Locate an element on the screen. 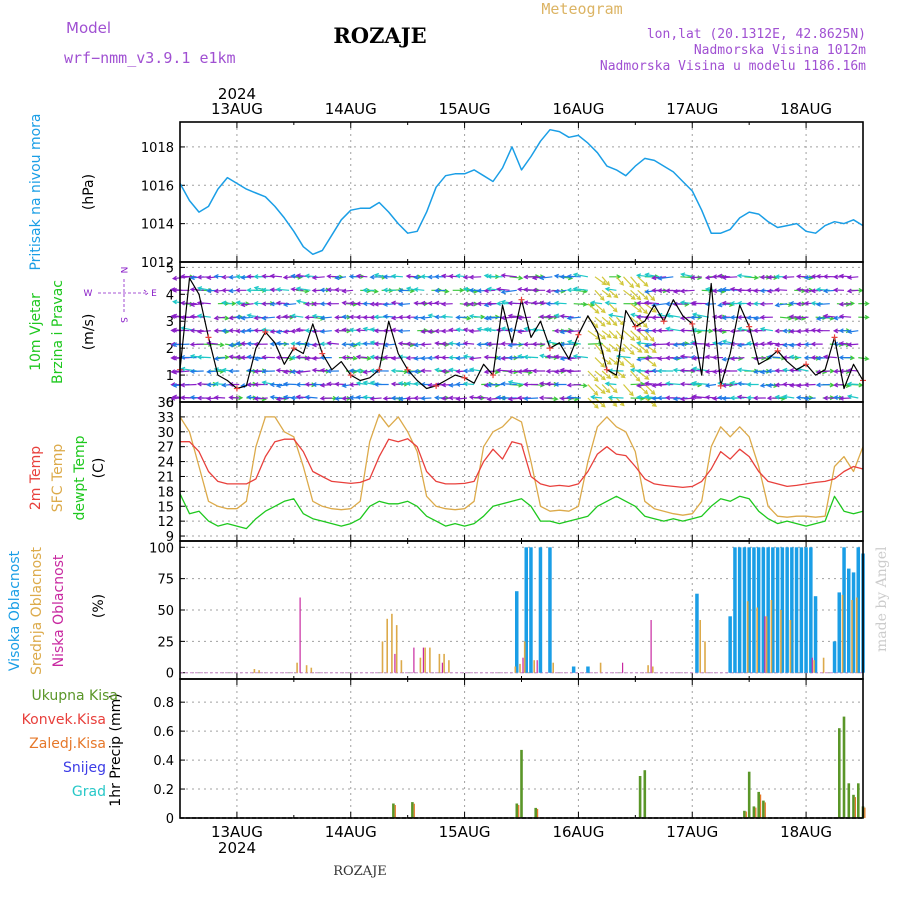 The width and height of the screenshot is (900, 900). y-tick-label: 12 is located at coordinates (165, 522).